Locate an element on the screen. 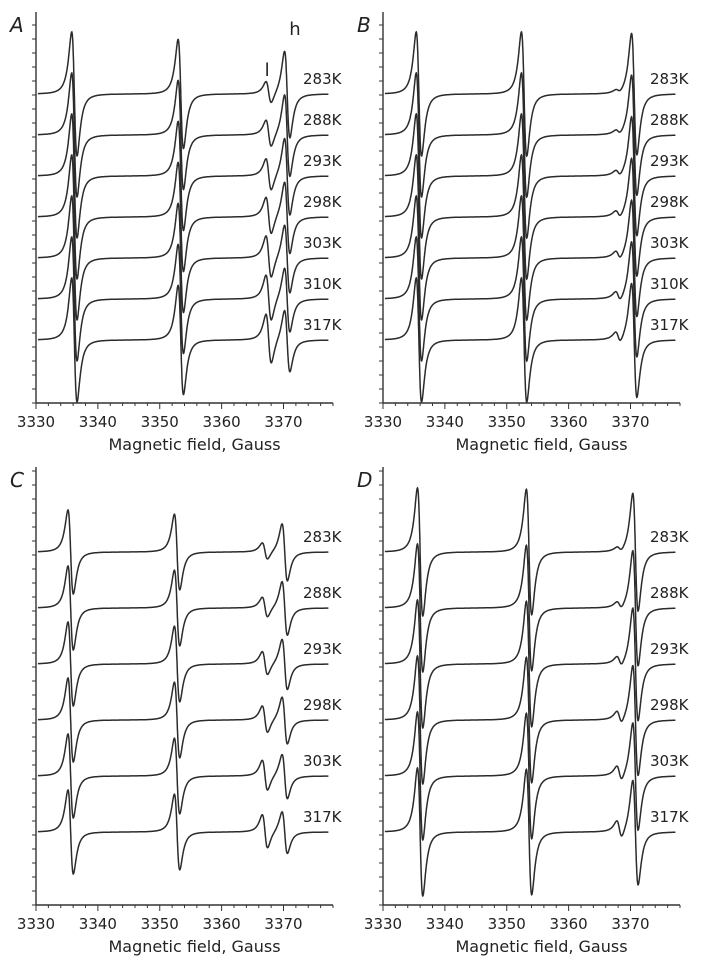  peak-label-l: l is located at coordinates (267, 70).